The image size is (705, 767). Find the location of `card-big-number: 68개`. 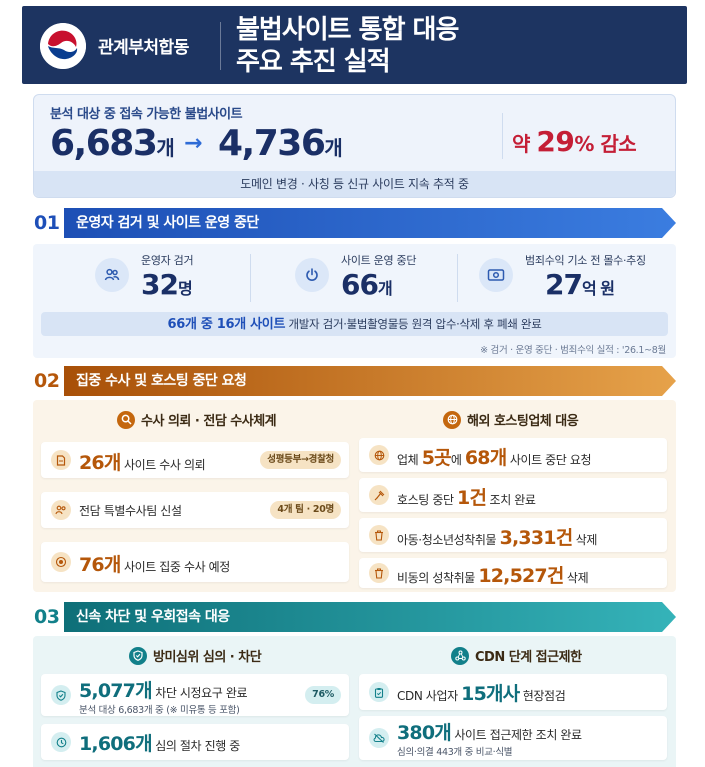

card-big-number: 68개 is located at coordinates (485, 458).